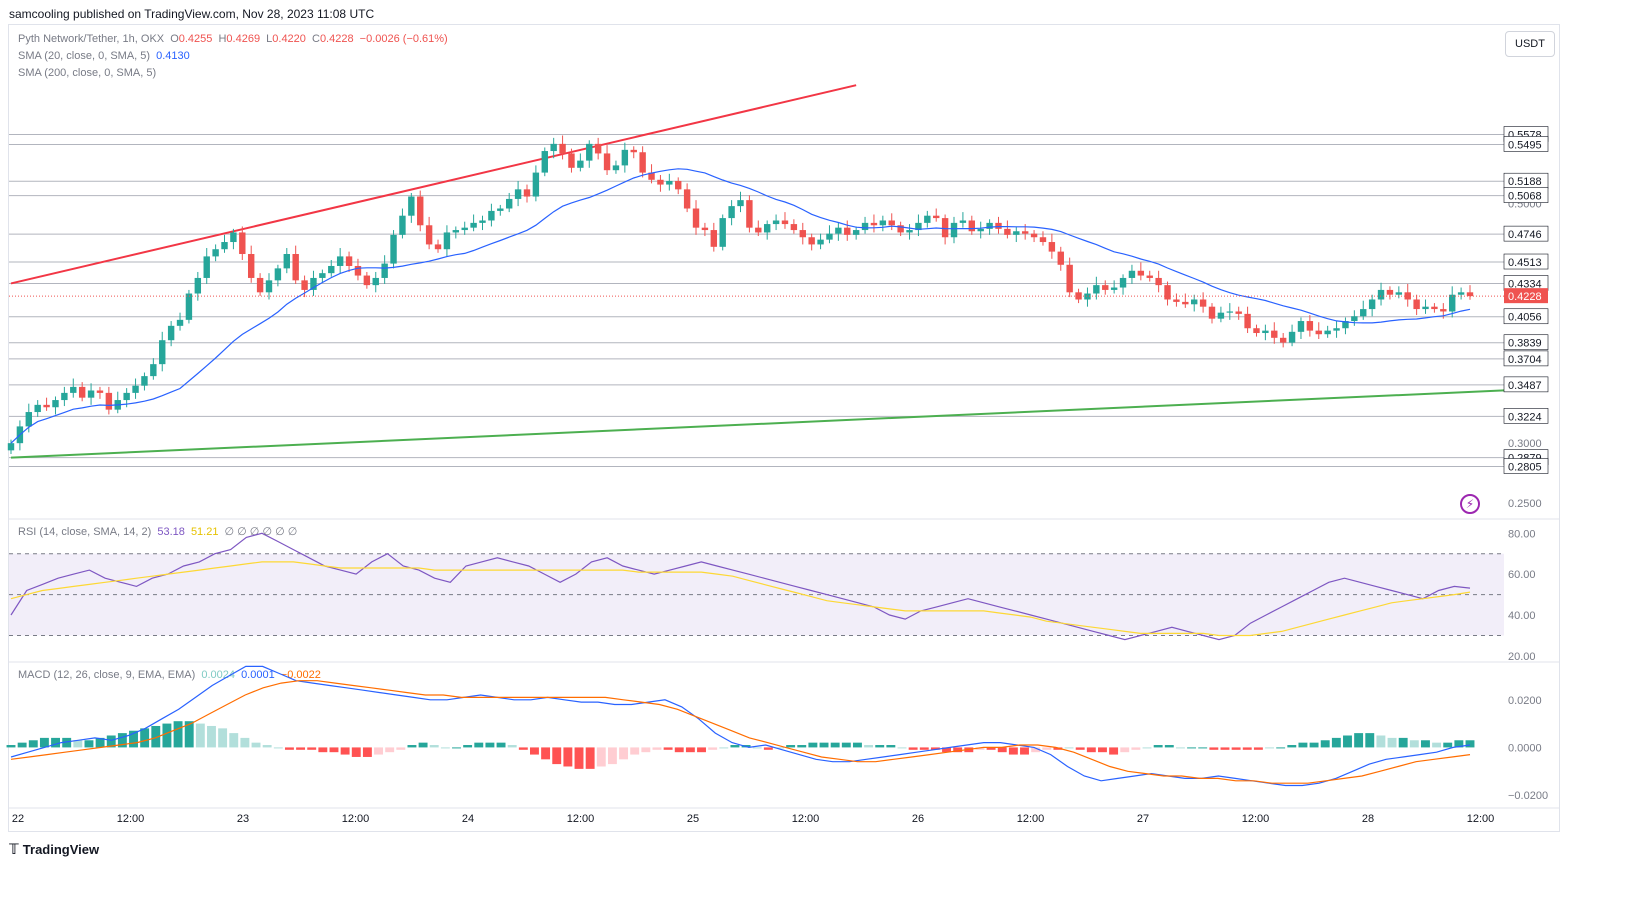  Describe the element at coordinates (315, 39) in the screenshot. I see `close-label: C` at that location.